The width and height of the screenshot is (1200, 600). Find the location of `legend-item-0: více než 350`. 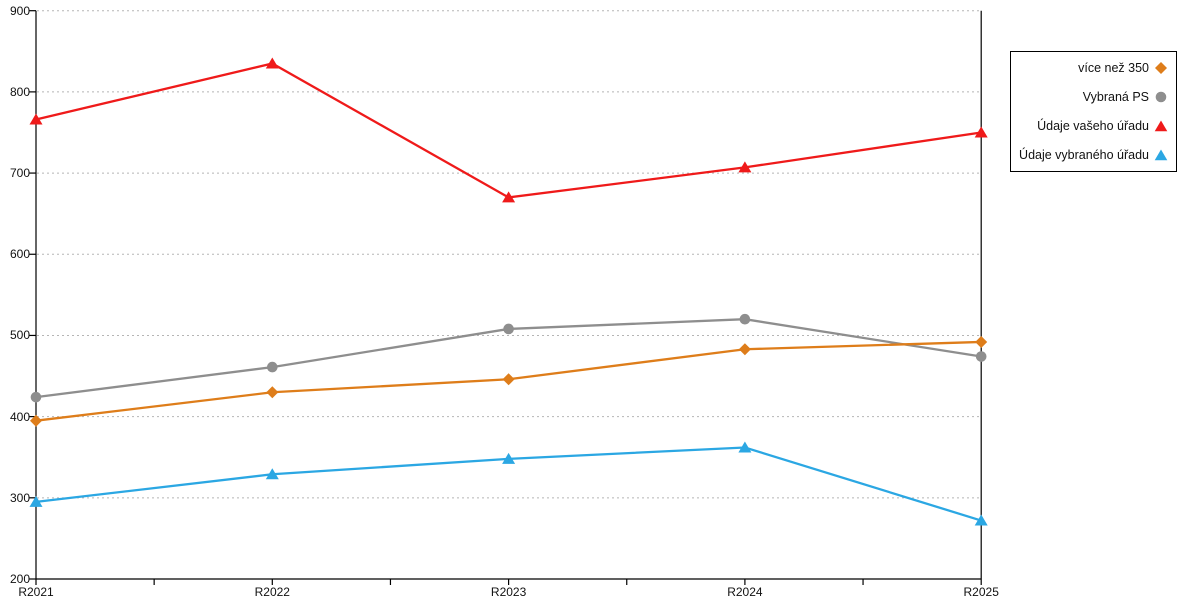

legend-item-0: více než 350 is located at coordinates (1092, 68).